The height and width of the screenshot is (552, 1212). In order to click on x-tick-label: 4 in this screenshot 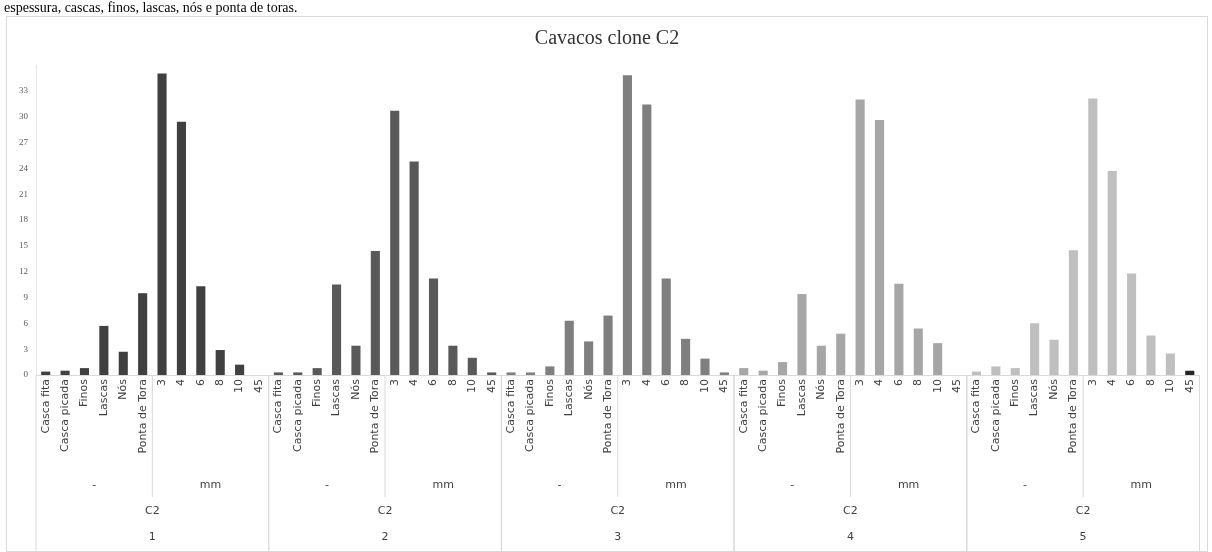, I will do `click(181, 382)`.